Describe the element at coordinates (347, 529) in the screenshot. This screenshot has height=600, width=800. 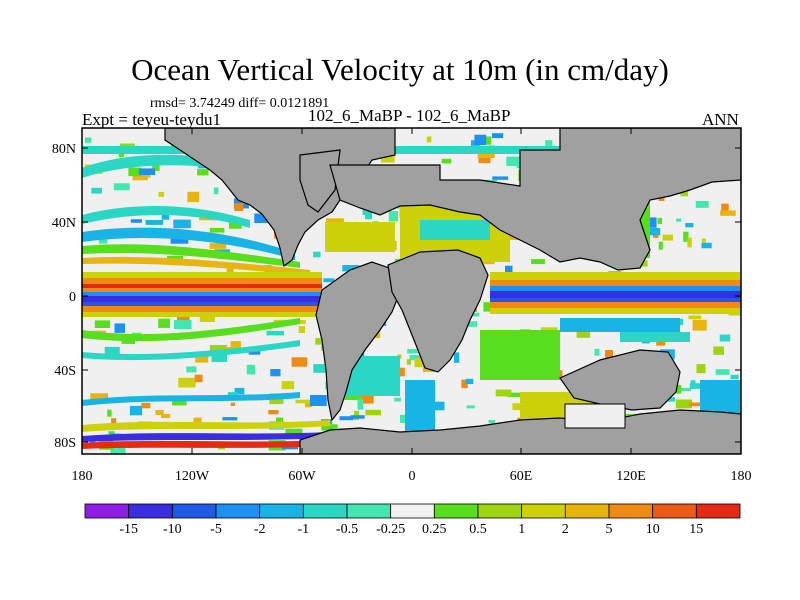
I see `colorbar-label: -0.5` at that location.